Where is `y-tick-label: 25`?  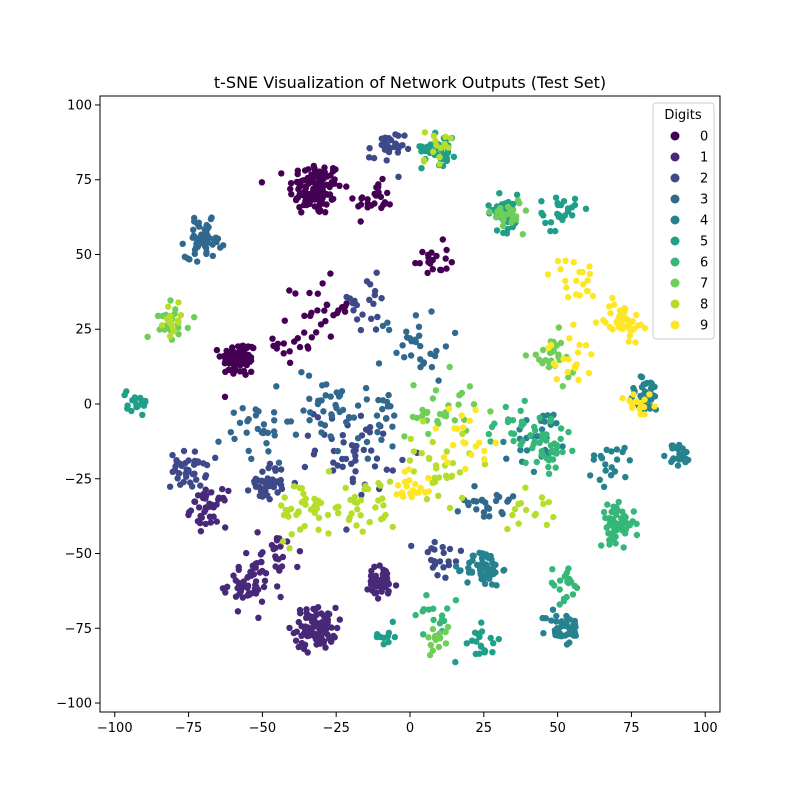
y-tick-label: 25 is located at coordinates (83, 330).